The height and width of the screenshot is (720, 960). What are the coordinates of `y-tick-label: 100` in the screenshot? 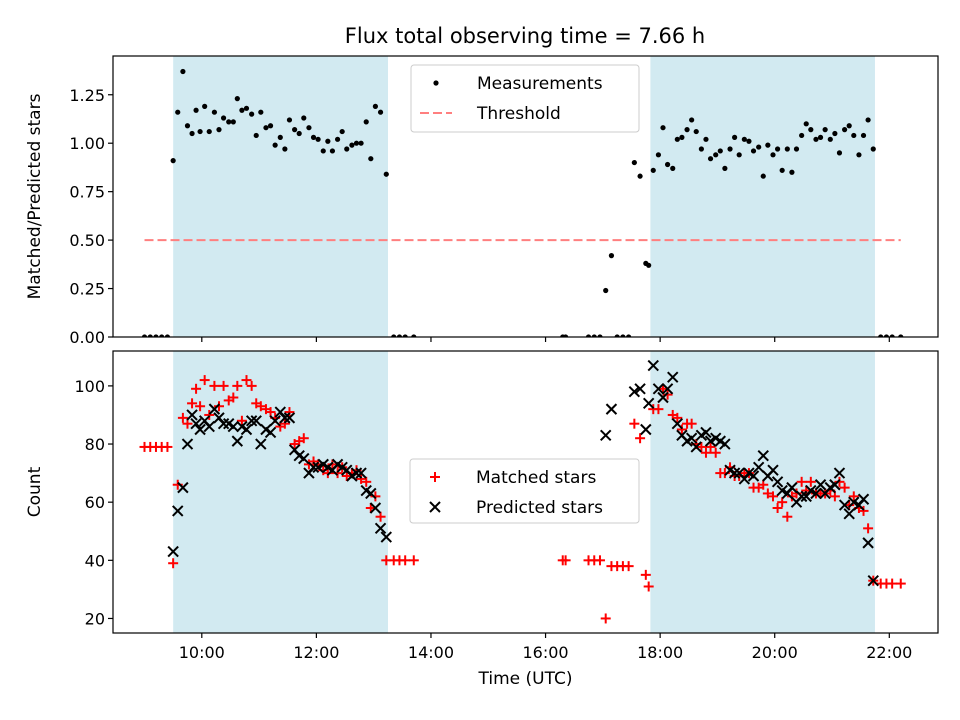 It's located at (89, 386).